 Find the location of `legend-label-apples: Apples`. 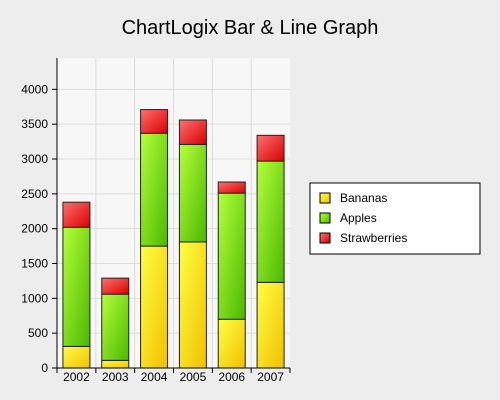

legend-label-apples: Apples is located at coordinates (358, 218).